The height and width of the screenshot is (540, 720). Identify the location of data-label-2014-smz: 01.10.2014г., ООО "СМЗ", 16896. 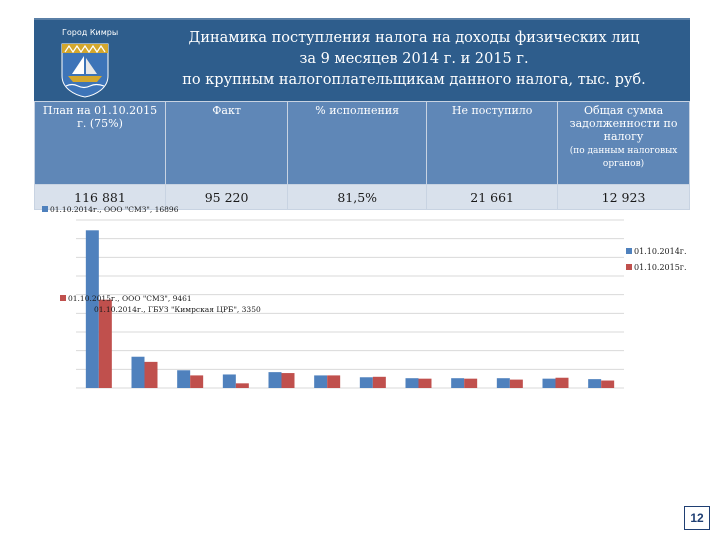
(114, 209).